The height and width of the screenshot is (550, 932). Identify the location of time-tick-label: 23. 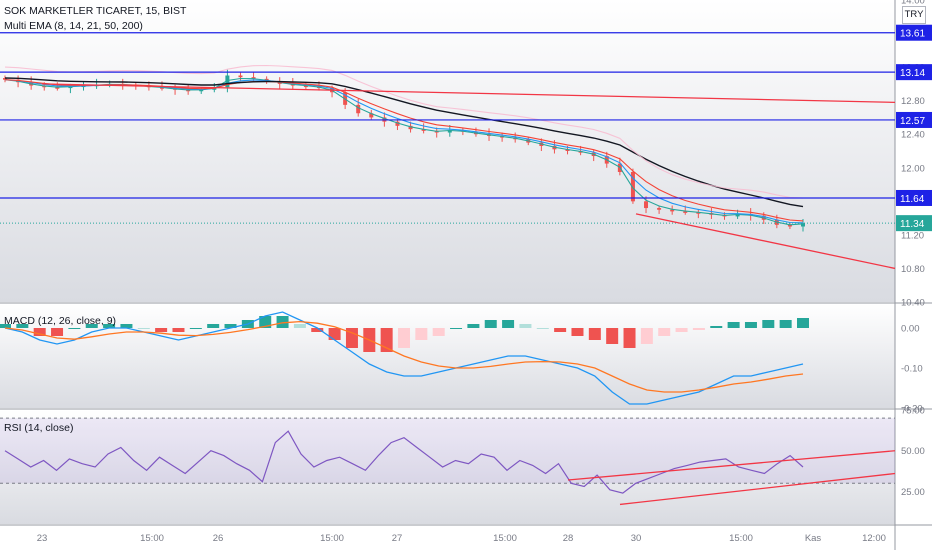
(42, 538).